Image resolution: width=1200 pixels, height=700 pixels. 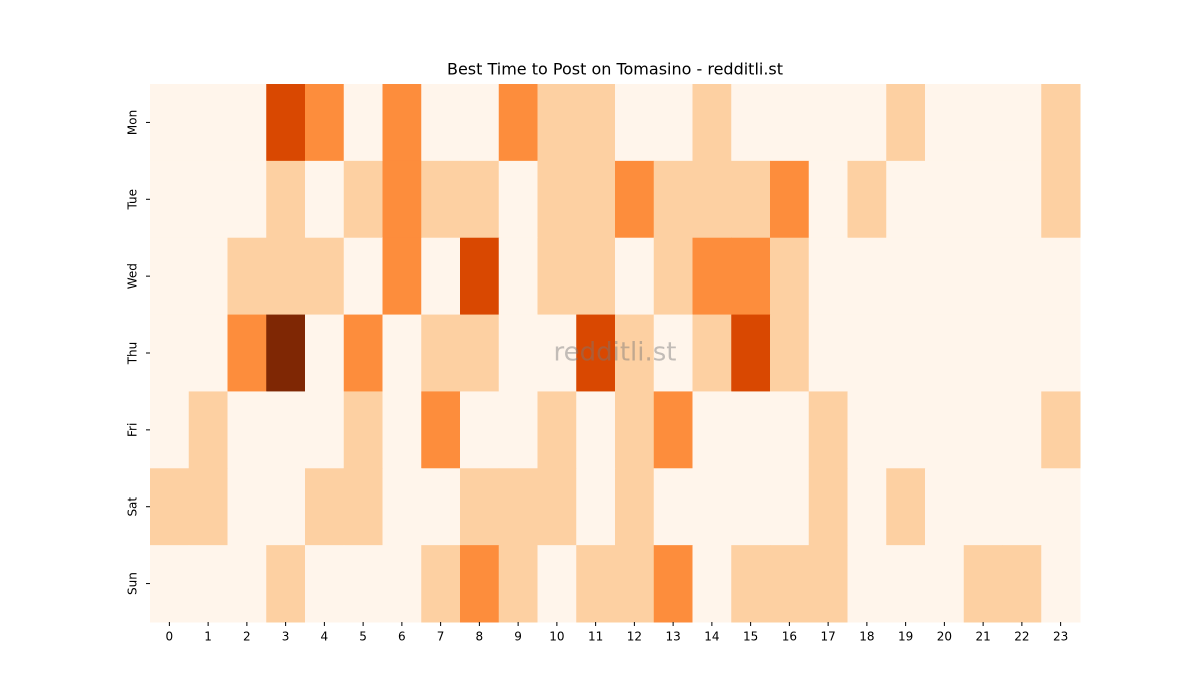 What do you see at coordinates (1060, 637) in the screenshot?
I see `x-tick-label: 23` at bounding box center [1060, 637].